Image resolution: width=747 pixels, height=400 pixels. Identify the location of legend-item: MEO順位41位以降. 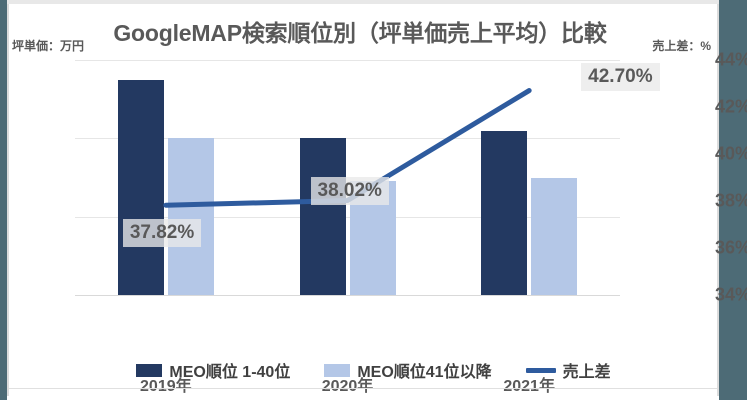
(408, 370).